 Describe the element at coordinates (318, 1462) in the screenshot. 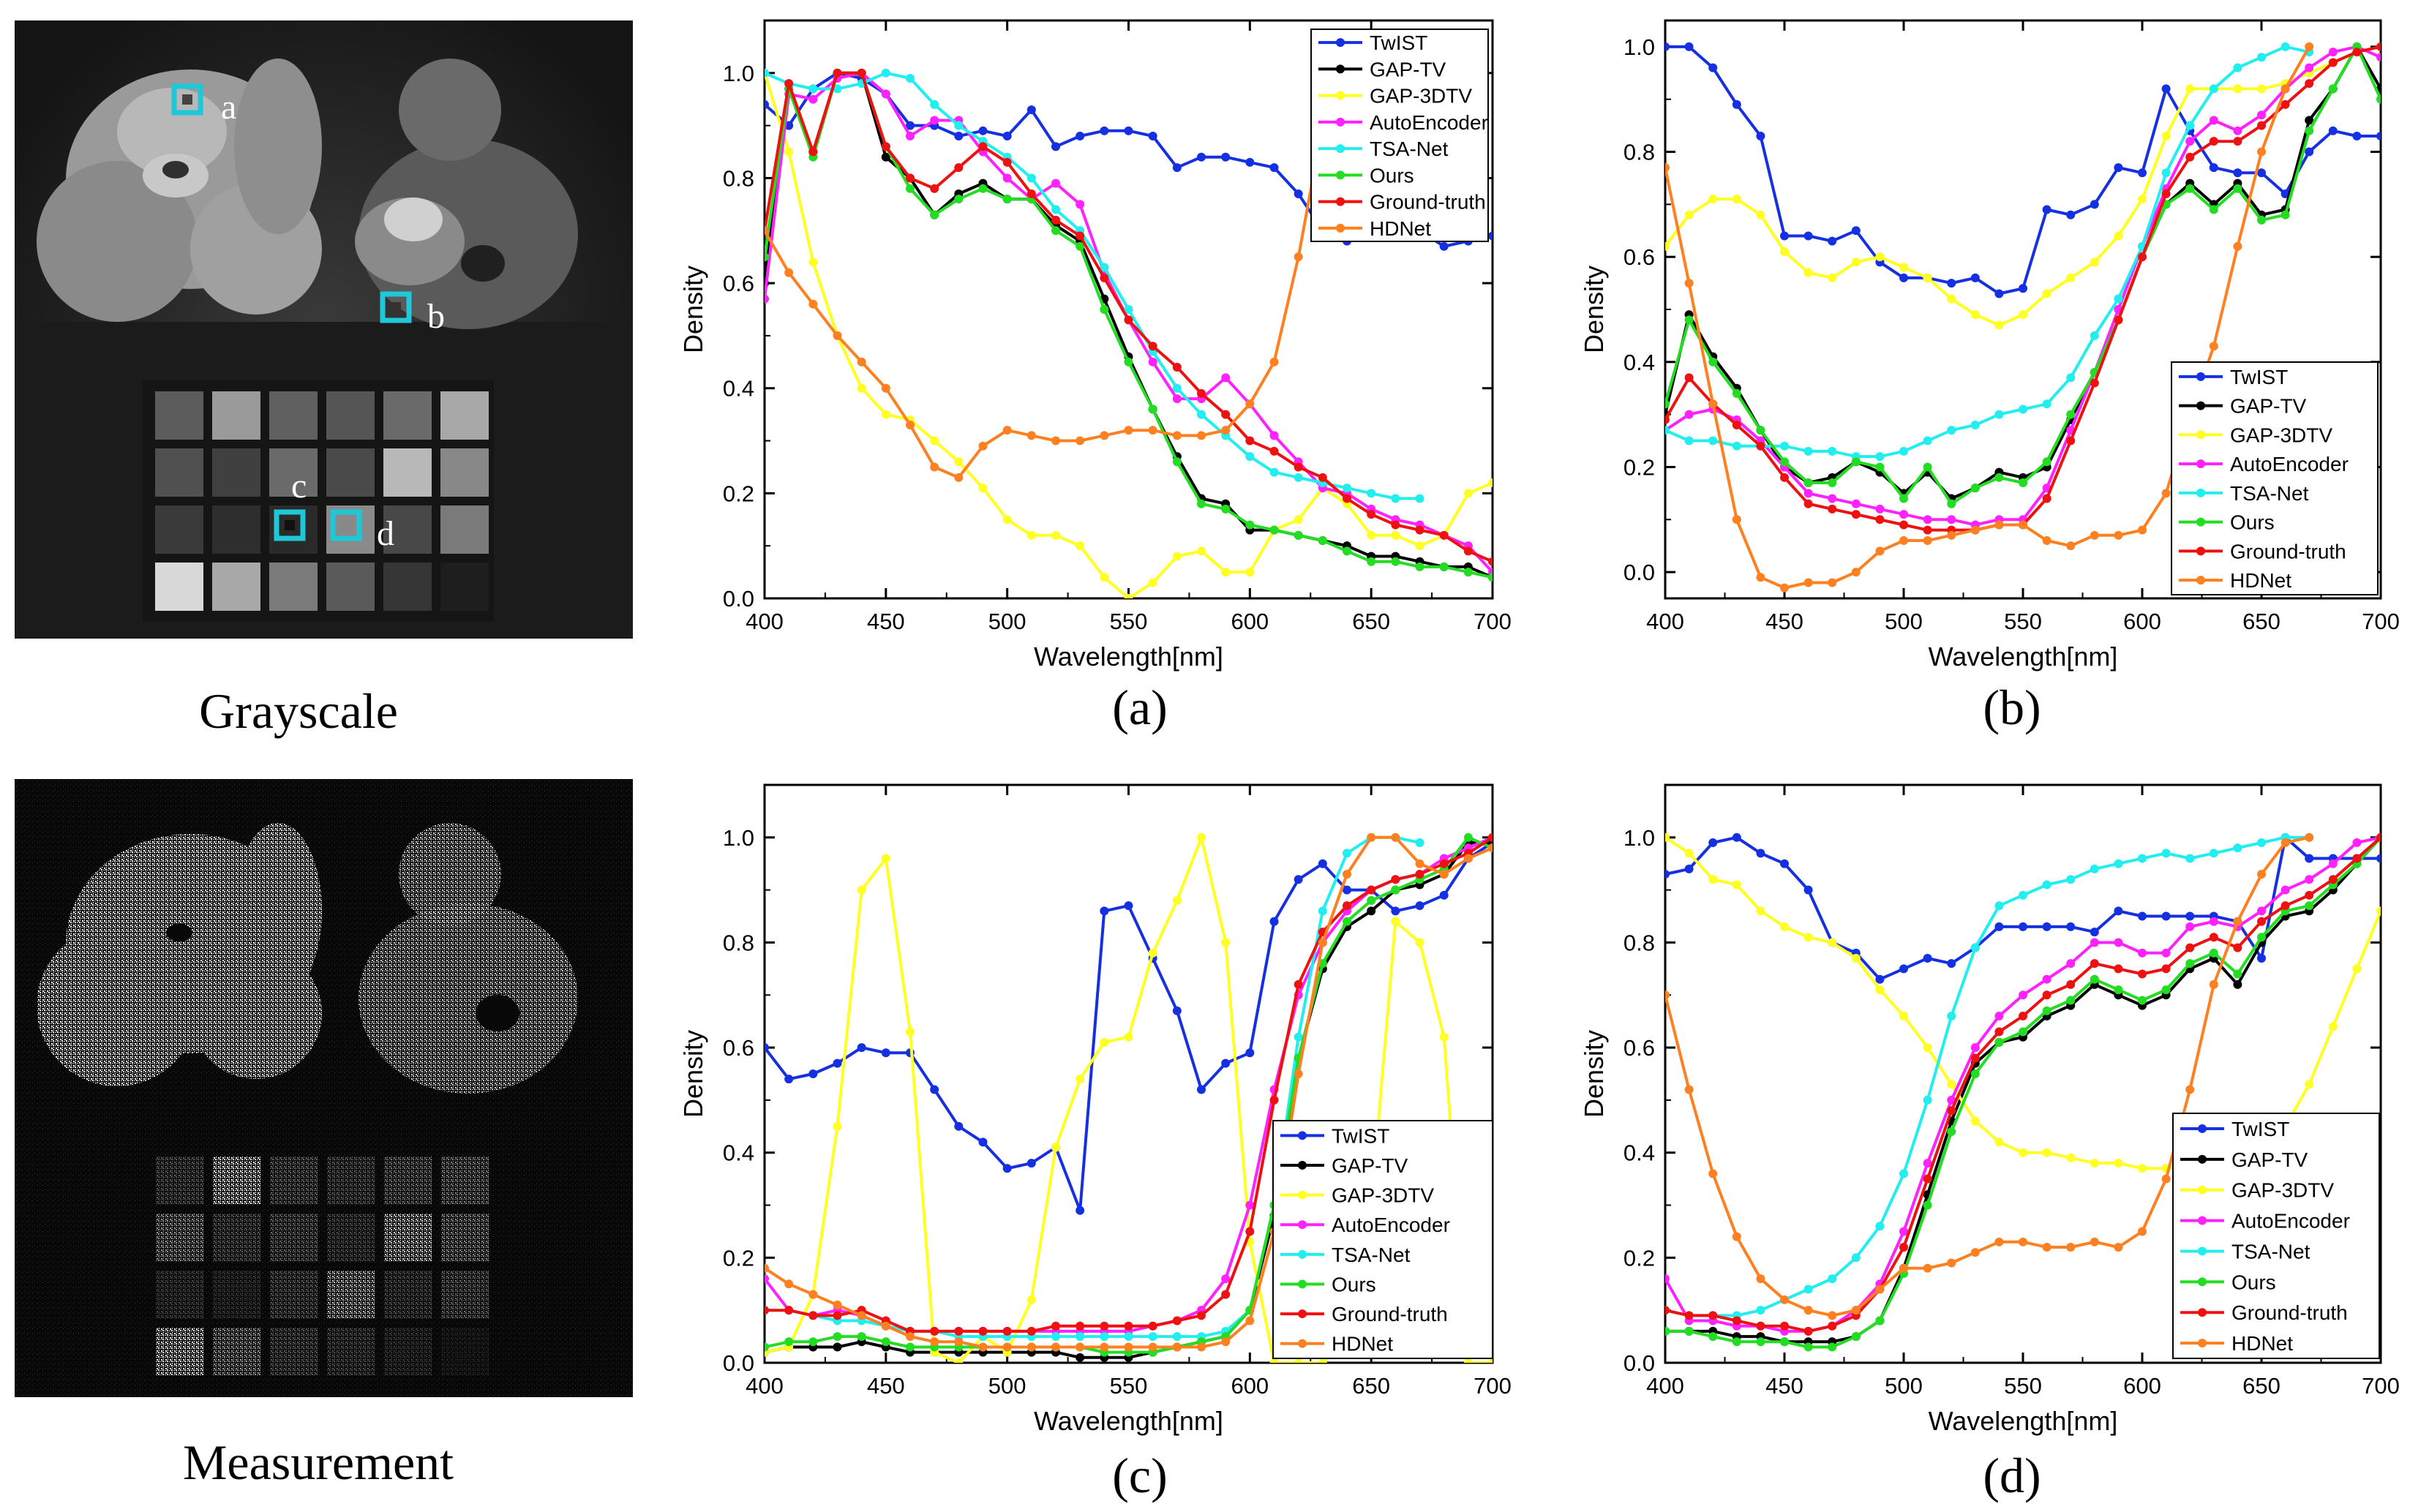

I see `measurement-caption: Measurement` at that location.